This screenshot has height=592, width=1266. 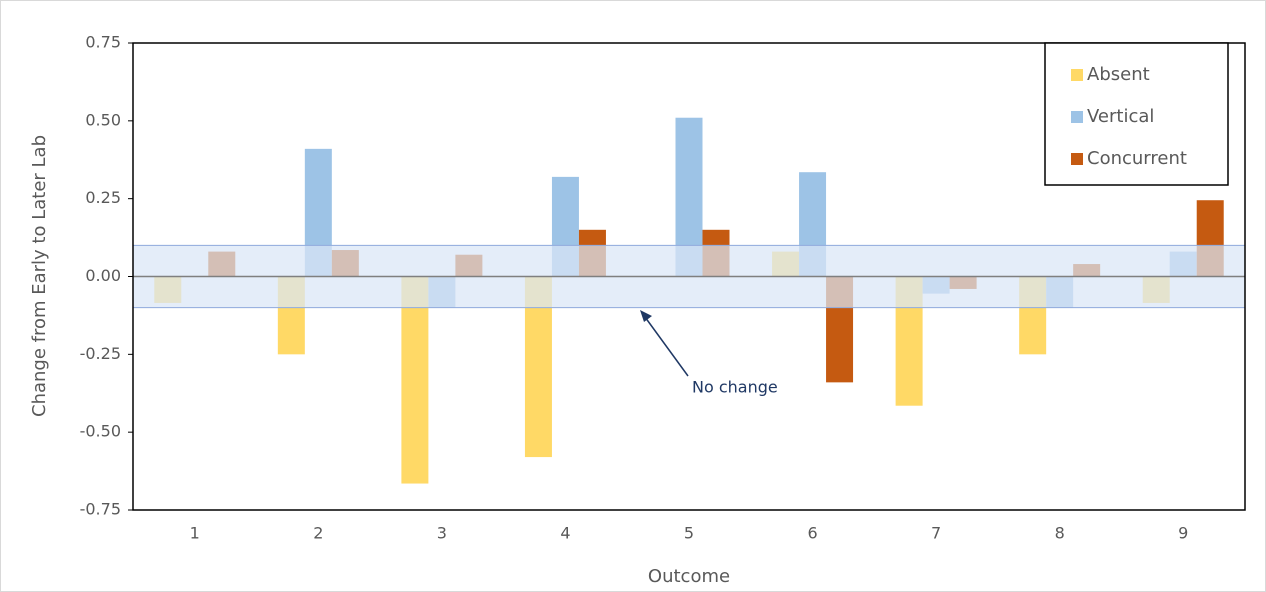 I want to click on x-tick-label: 9, so click(x=1183, y=533).